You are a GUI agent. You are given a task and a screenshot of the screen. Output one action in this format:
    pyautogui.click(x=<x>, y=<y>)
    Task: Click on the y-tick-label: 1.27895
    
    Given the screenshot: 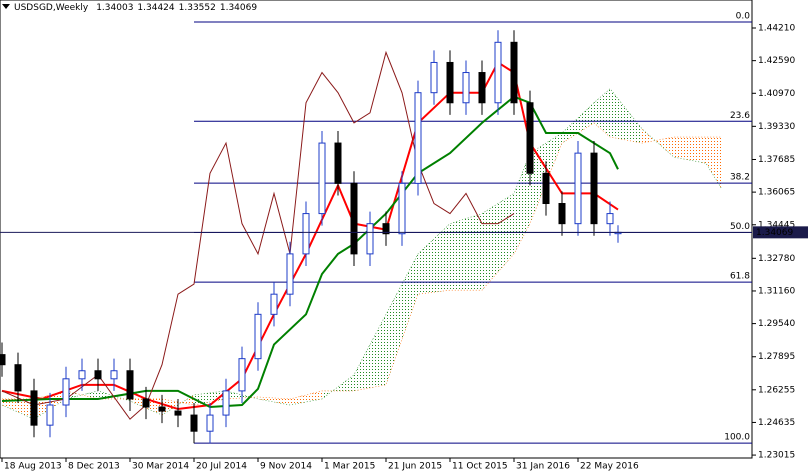 What is the action you would take?
    pyautogui.click(x=776, y=357)
    